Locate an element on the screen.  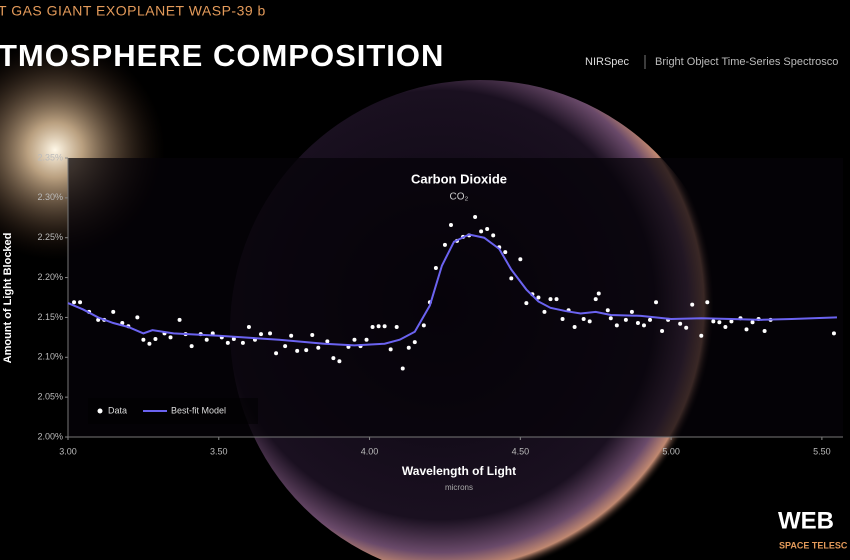
annotation: Carbon Dioxide is located at coordinates (459, 178).